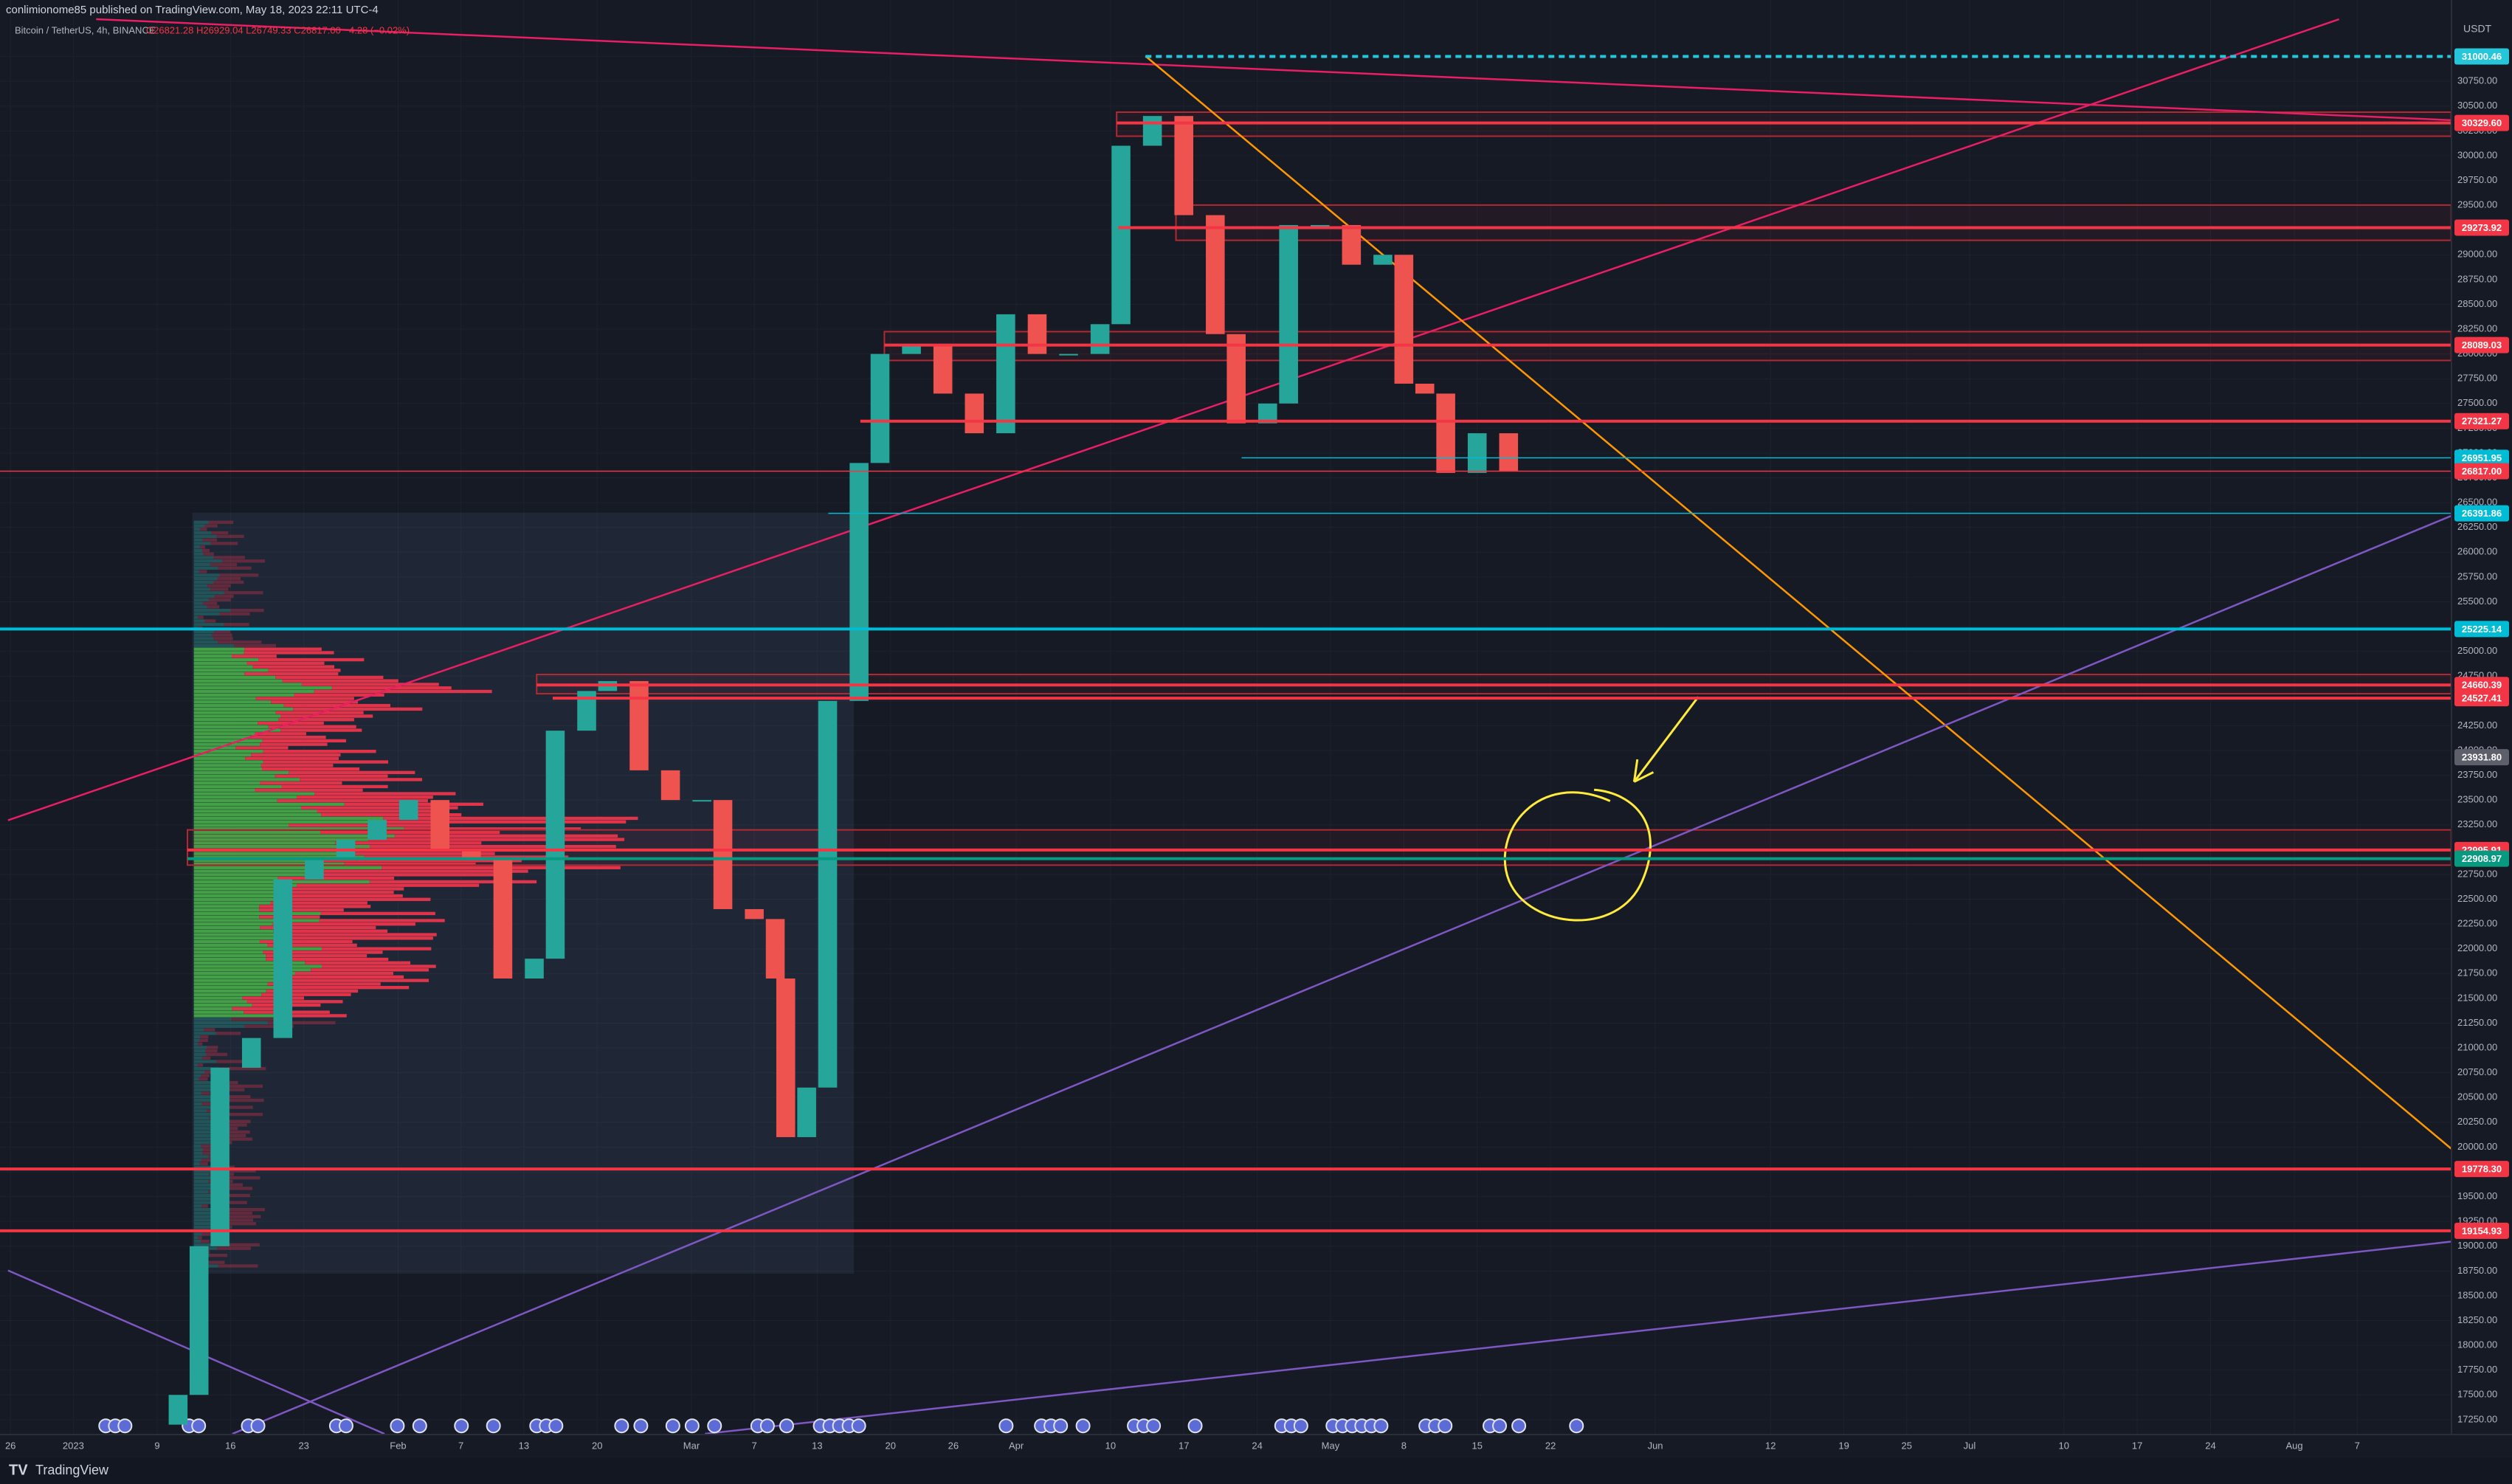  Describe the element at coordinates (303, 1445) in the screenshot. I see `x-tick-label: 23` at that location.